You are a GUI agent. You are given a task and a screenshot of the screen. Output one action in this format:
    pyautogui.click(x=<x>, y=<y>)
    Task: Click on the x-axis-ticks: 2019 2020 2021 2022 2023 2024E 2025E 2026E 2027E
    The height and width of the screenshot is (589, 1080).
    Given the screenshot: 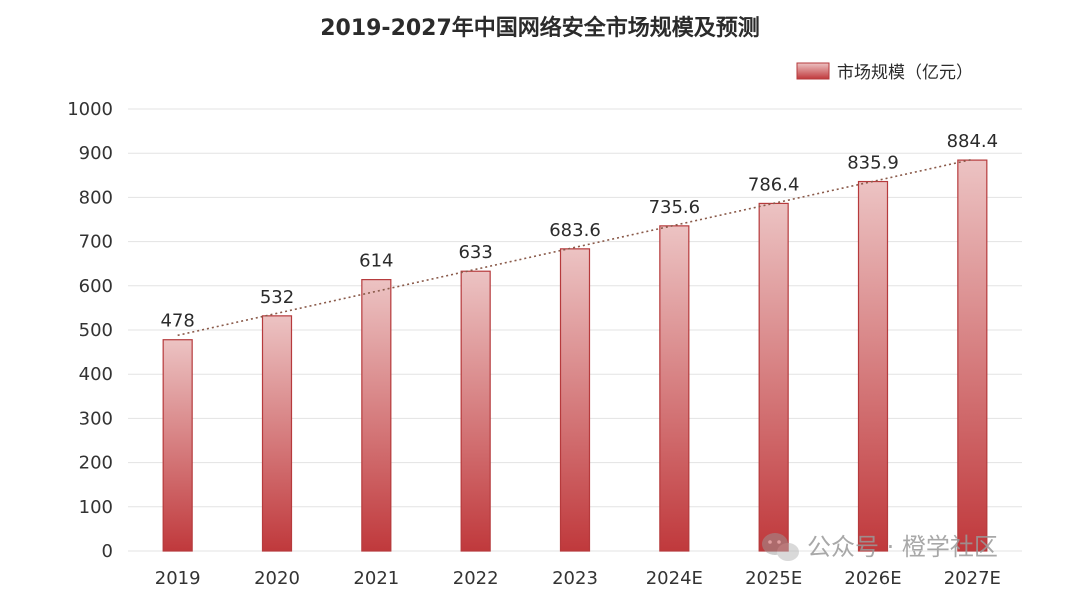 What is the action you would take?
    pyautogui.click(x=578, y=578)
    